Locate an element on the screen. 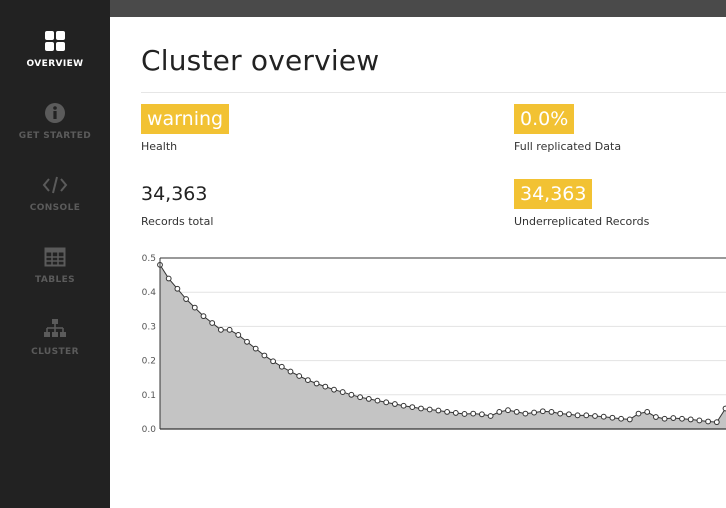  sidebar-item-console: CONSOLE is located at coordinates (55, 193).